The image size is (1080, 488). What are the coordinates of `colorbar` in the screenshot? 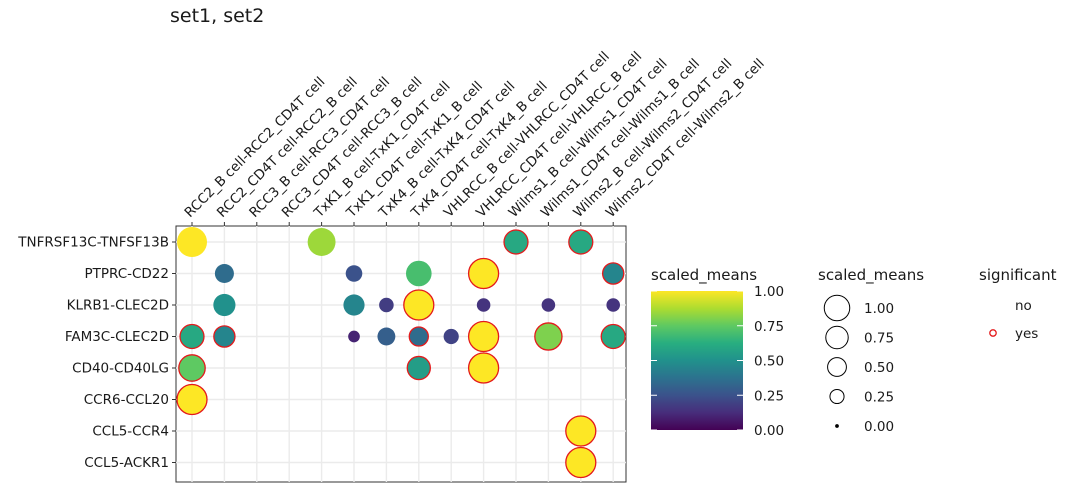 It's located at (697, 360).